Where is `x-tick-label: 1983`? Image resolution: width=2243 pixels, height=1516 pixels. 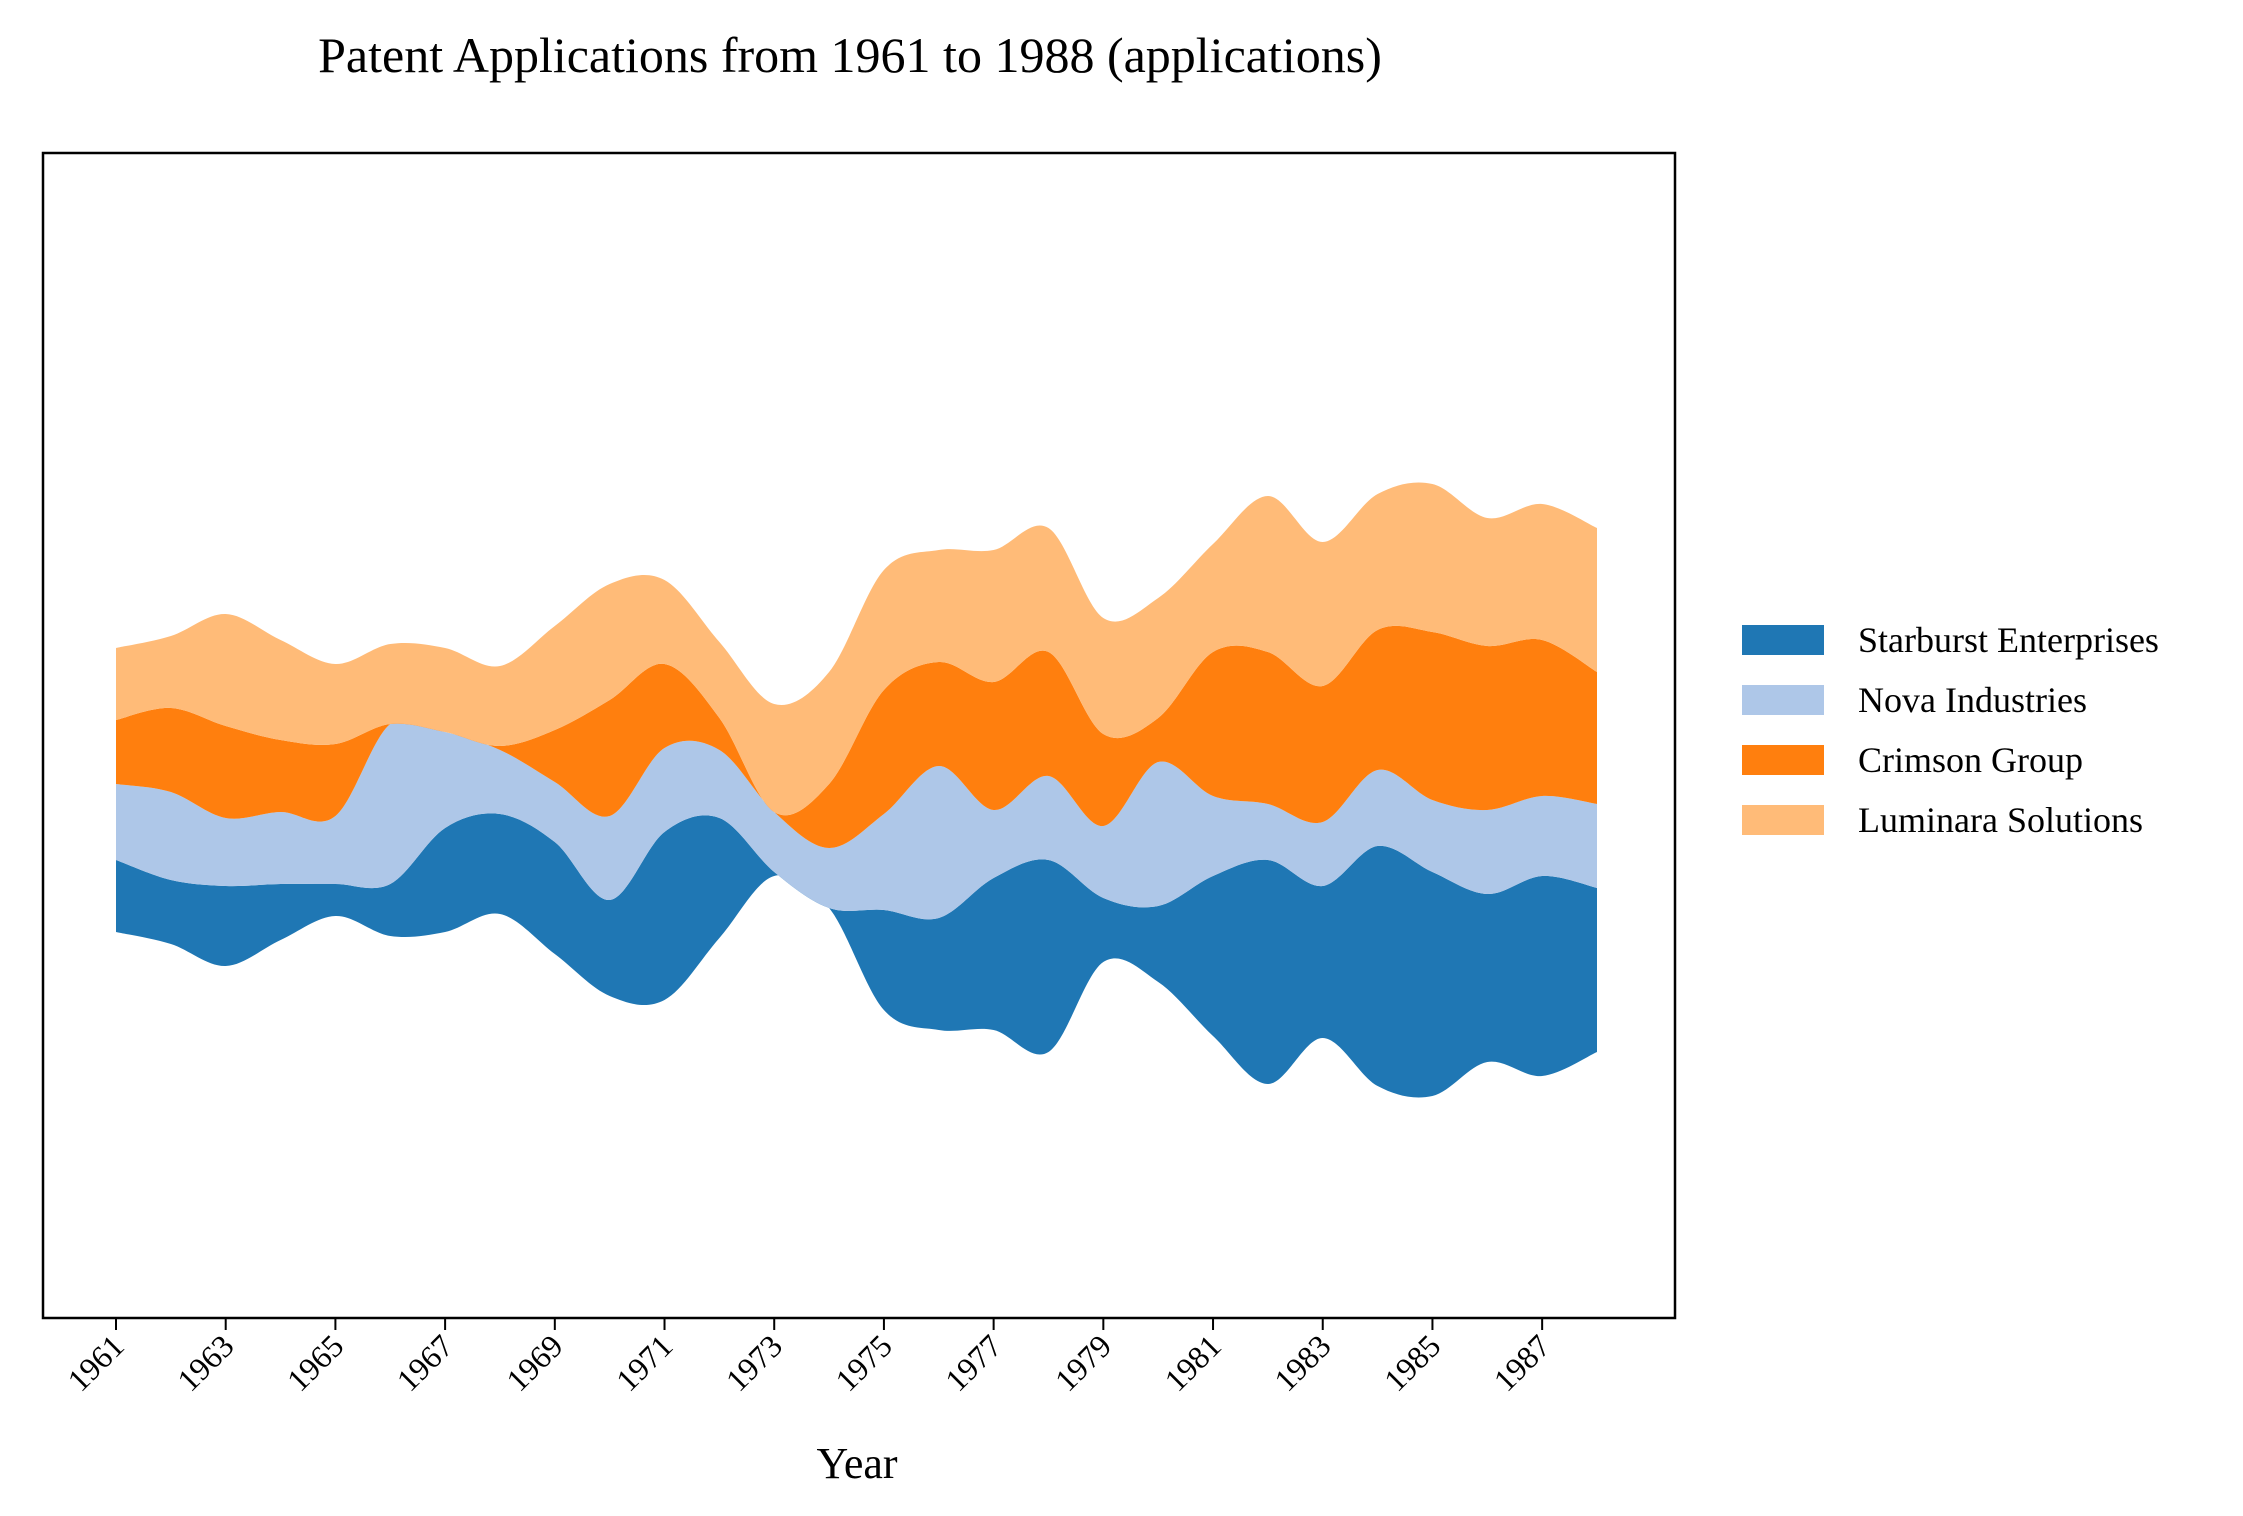
x-tick-label: 1983 is located at coordinates (1302, 1362).